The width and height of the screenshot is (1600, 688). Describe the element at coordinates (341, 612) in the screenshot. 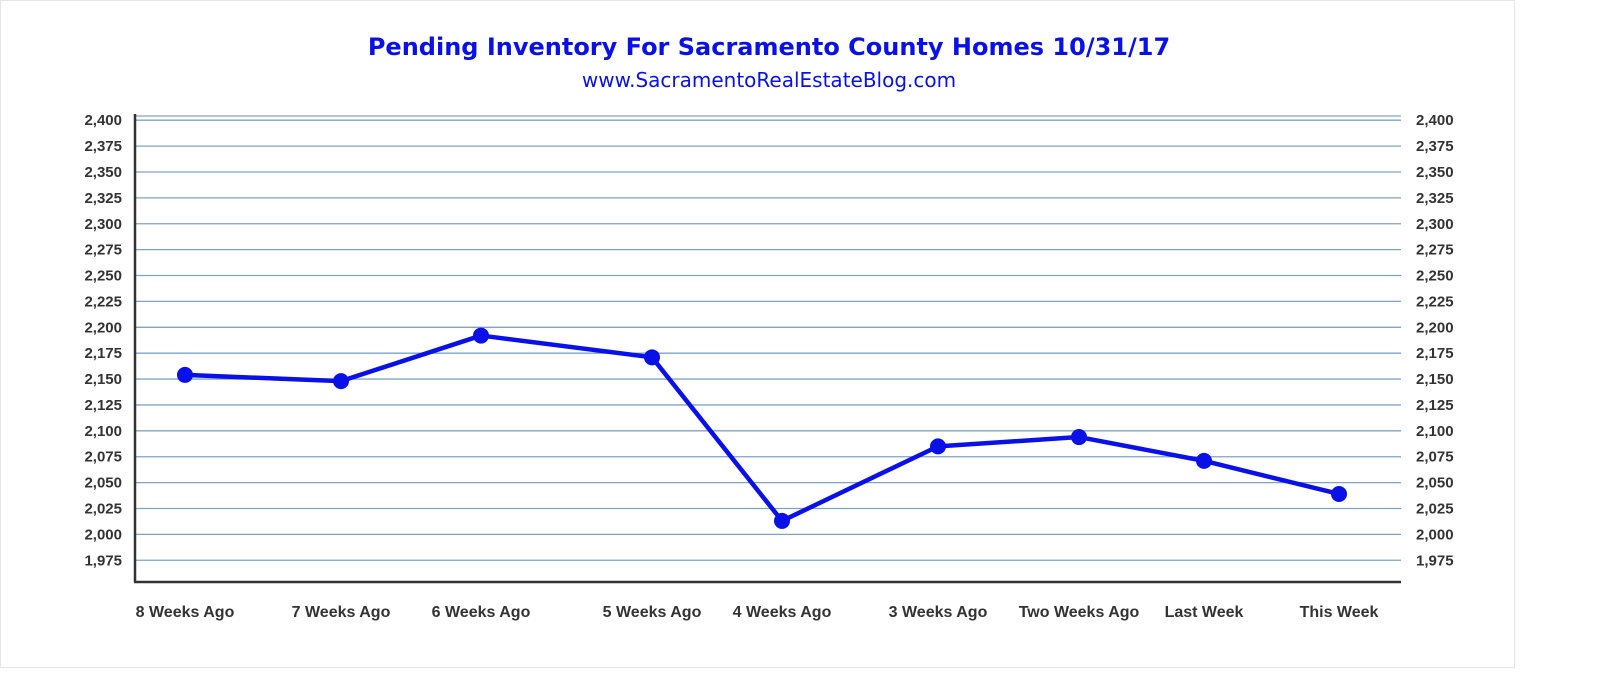

I see `x-tick-label: 7 Weeks Ago` at that location.